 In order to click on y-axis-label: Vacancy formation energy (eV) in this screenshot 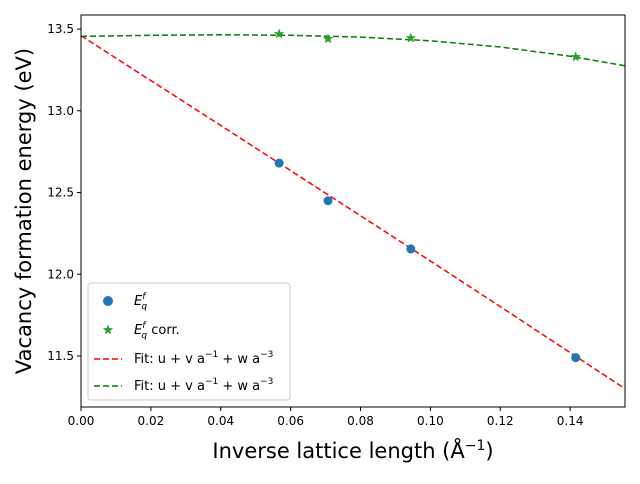, I will do `click(24, 211)`.